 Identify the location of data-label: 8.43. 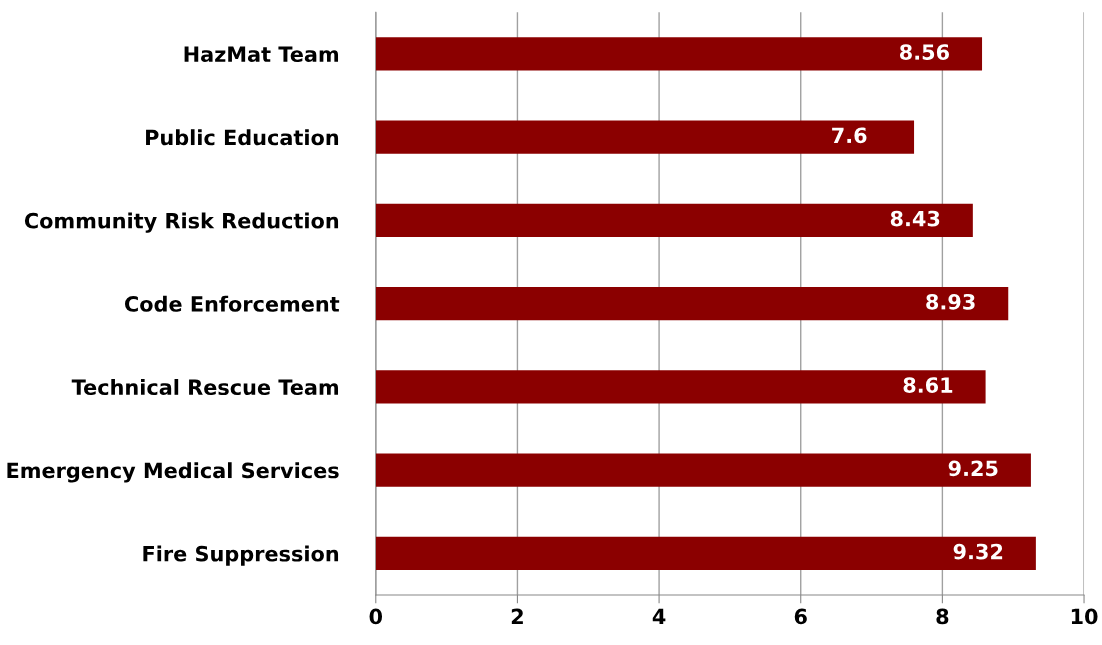
(915, 218).